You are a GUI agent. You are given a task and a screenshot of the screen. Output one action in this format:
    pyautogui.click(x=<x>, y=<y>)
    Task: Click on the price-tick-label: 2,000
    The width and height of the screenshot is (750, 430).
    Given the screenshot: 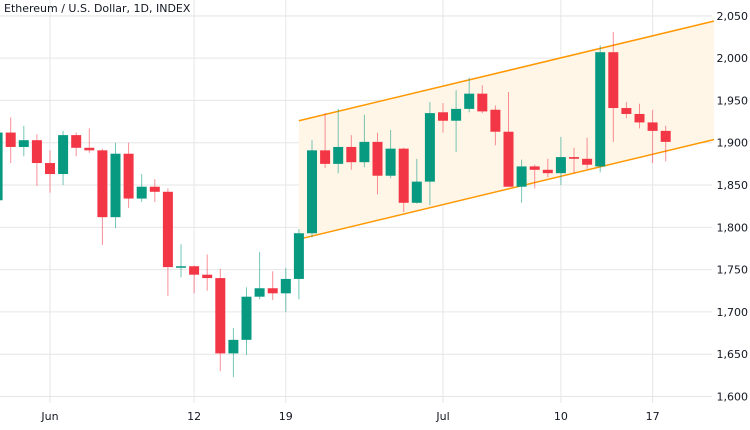 What is the action you would take?
    pyautogui.click(x=733, y=58)
    